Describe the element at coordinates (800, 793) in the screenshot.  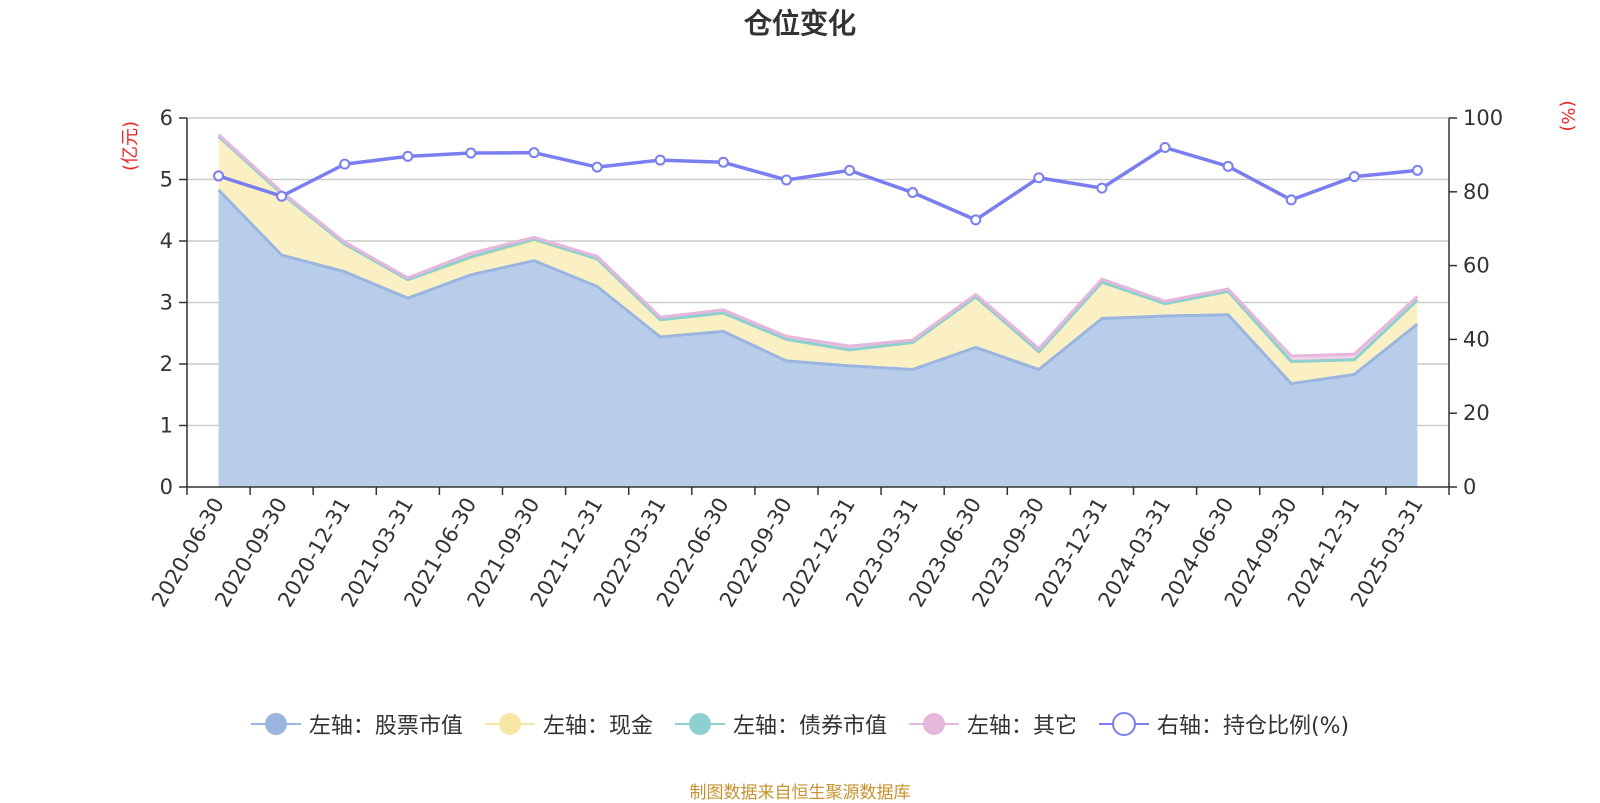
I see `data-source-note: 制图数据来自恒生聚源数据库` at that location.